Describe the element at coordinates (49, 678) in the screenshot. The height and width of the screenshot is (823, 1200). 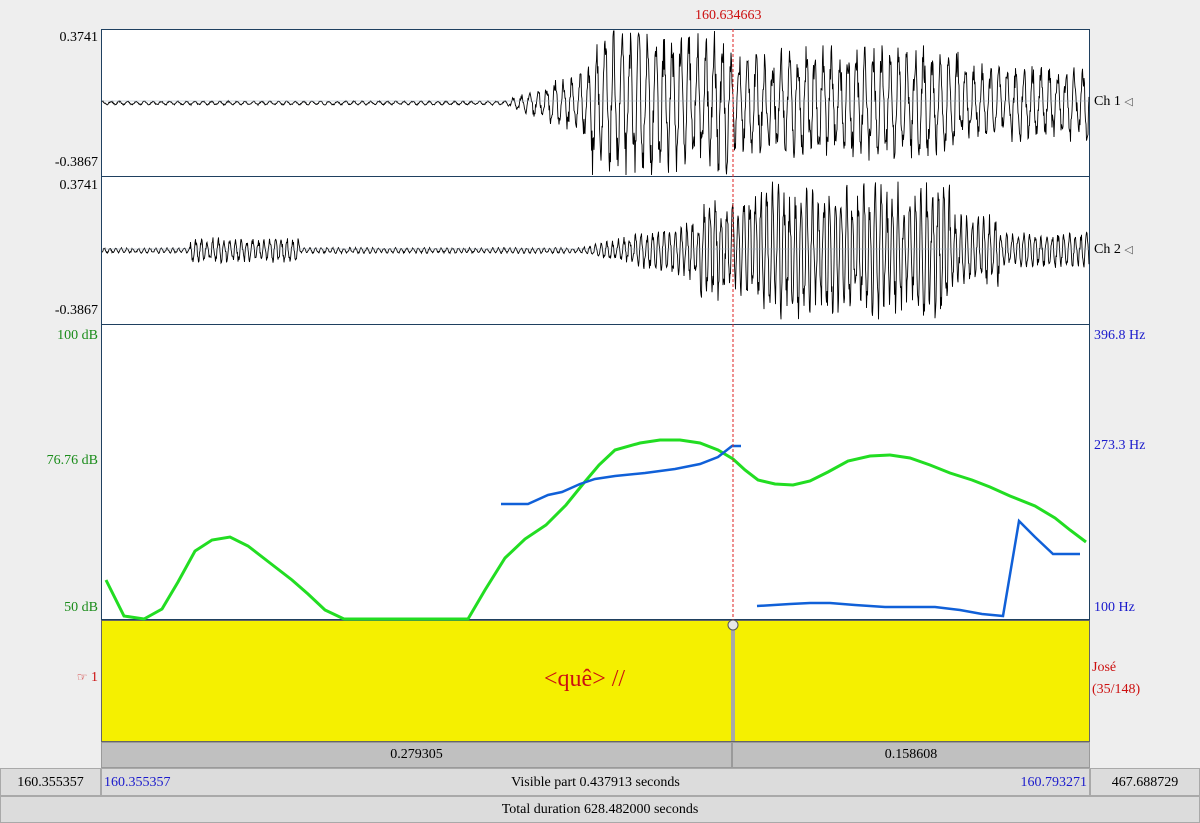
I see `tier-number: ☞ 1` at that location.